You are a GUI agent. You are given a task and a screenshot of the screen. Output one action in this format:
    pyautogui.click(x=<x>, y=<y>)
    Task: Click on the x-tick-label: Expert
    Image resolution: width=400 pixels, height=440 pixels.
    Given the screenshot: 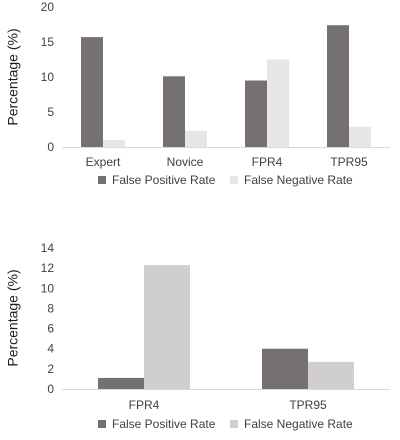 What is the action you would take?
    pyautogui.click(x=103, y=162)
    